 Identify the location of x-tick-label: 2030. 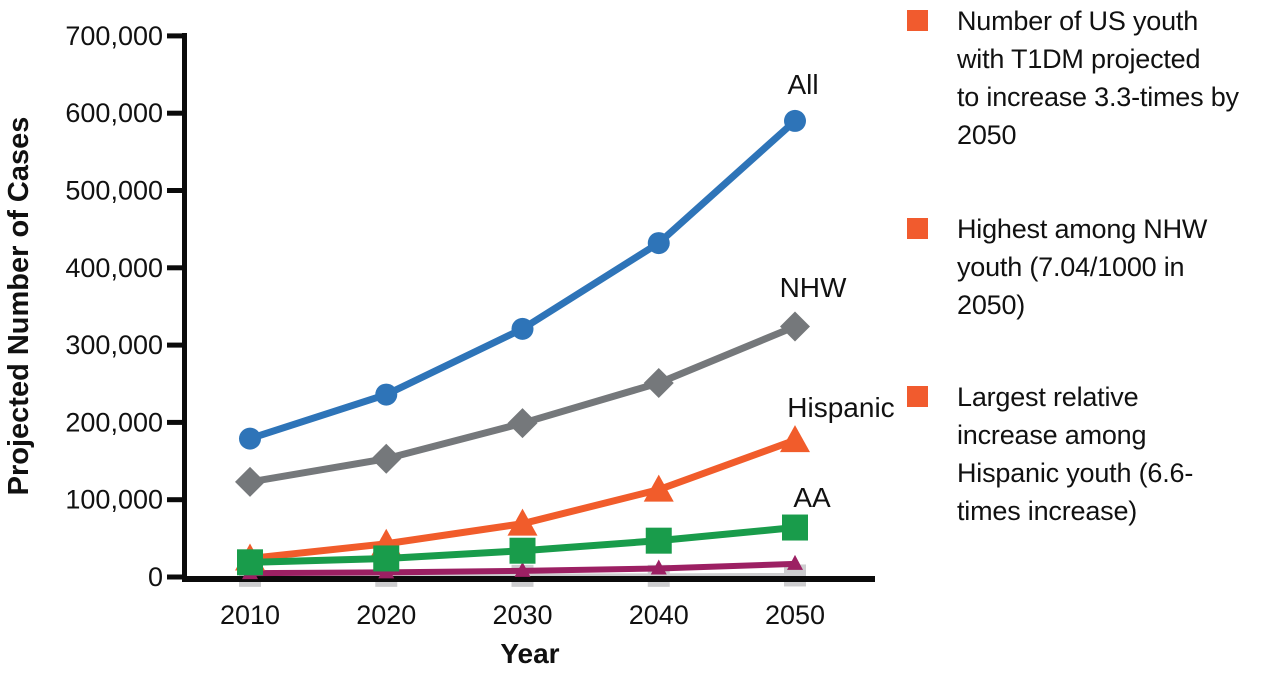
(522, 615).